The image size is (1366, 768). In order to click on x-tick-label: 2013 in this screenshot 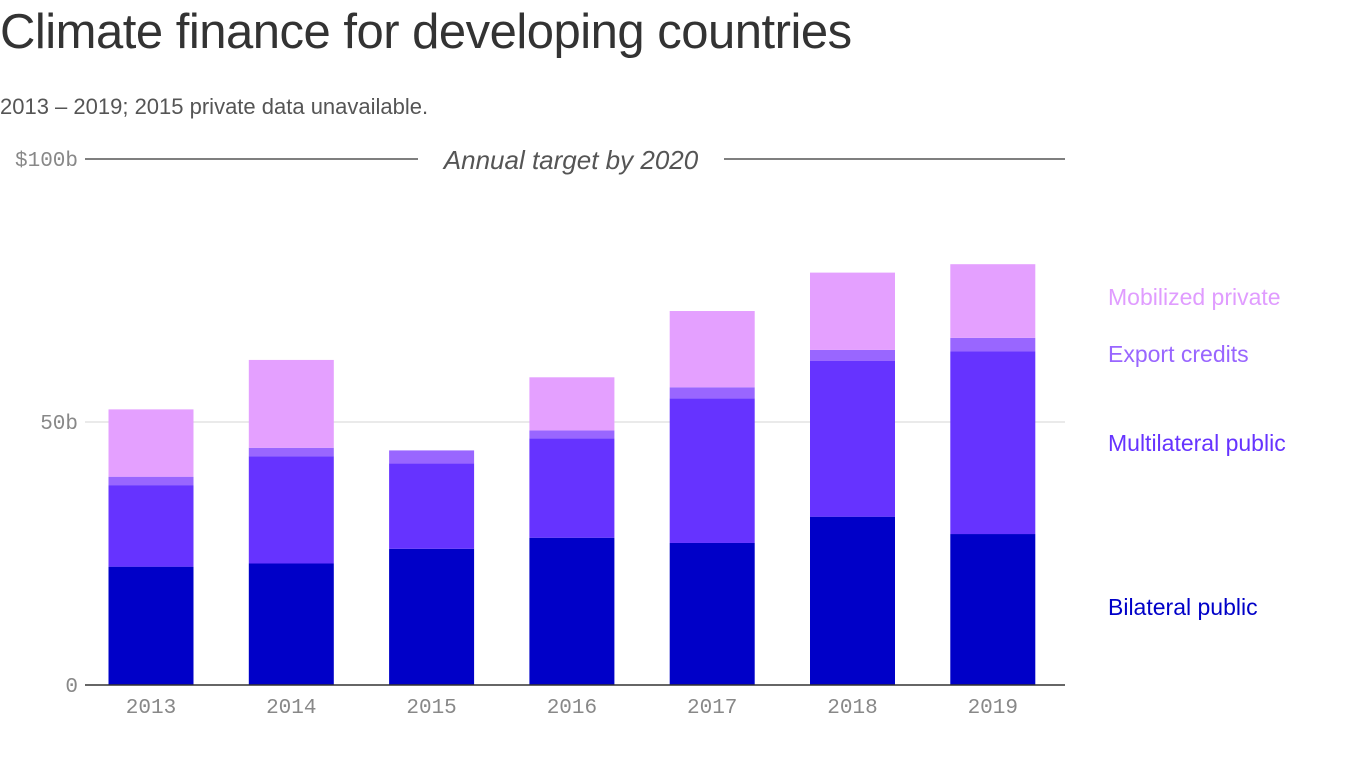, I will do `click(151, 708)`.